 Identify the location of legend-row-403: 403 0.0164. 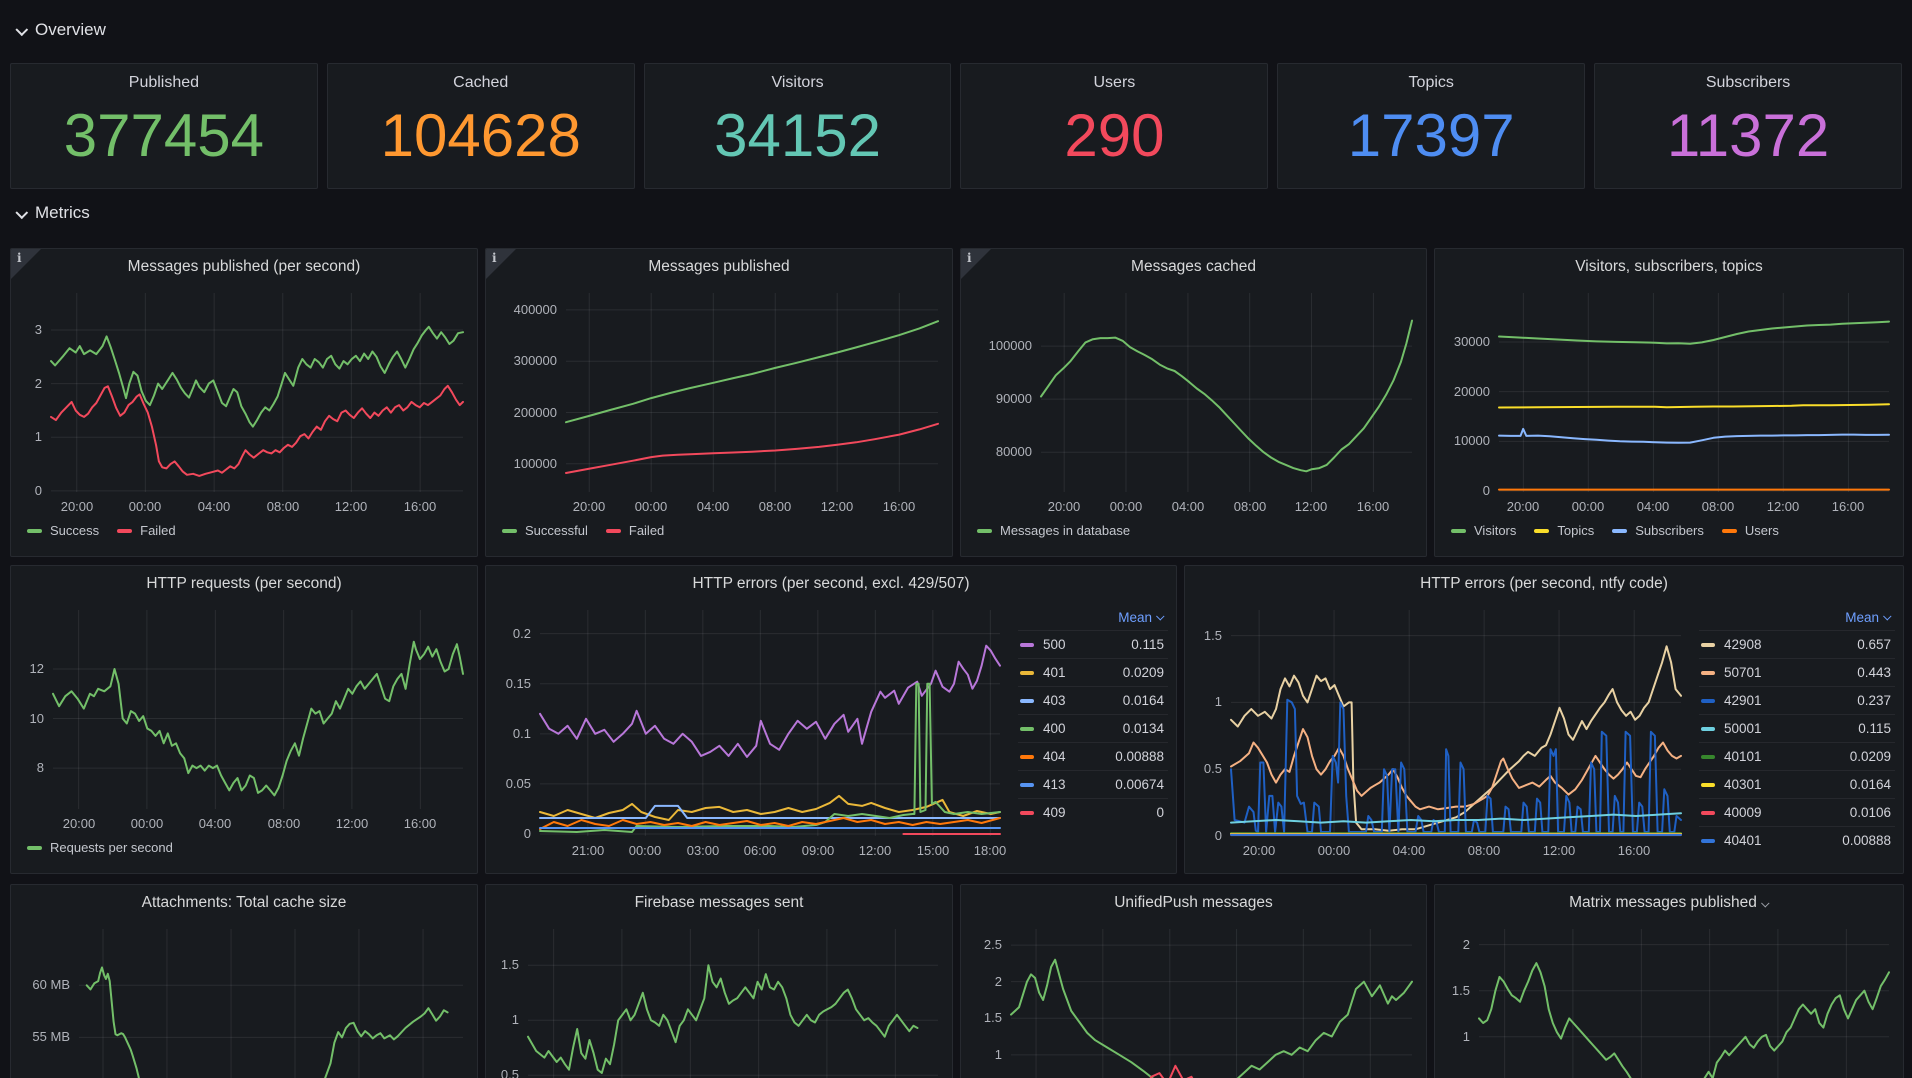
(1093, 700).